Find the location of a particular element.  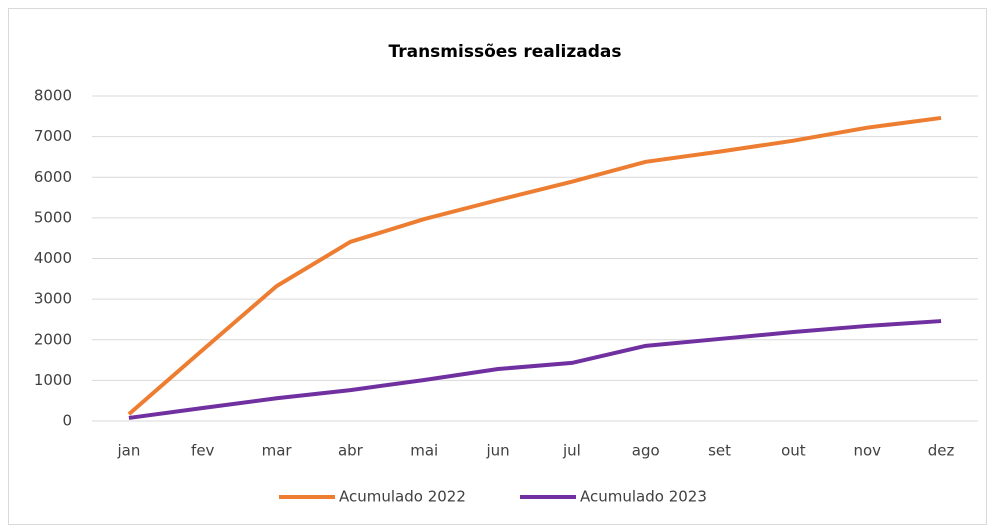

x-tick-label: fev is located at coordinates (203, 451).